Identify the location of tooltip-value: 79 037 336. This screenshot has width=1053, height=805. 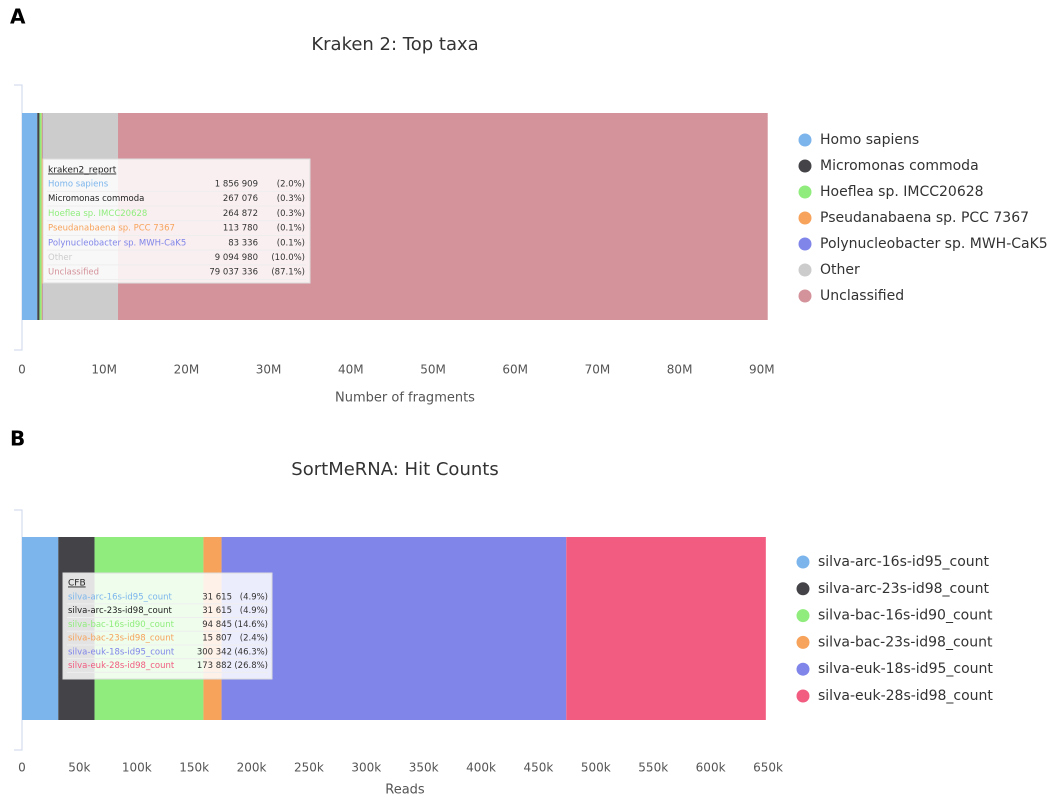
(233, 273).